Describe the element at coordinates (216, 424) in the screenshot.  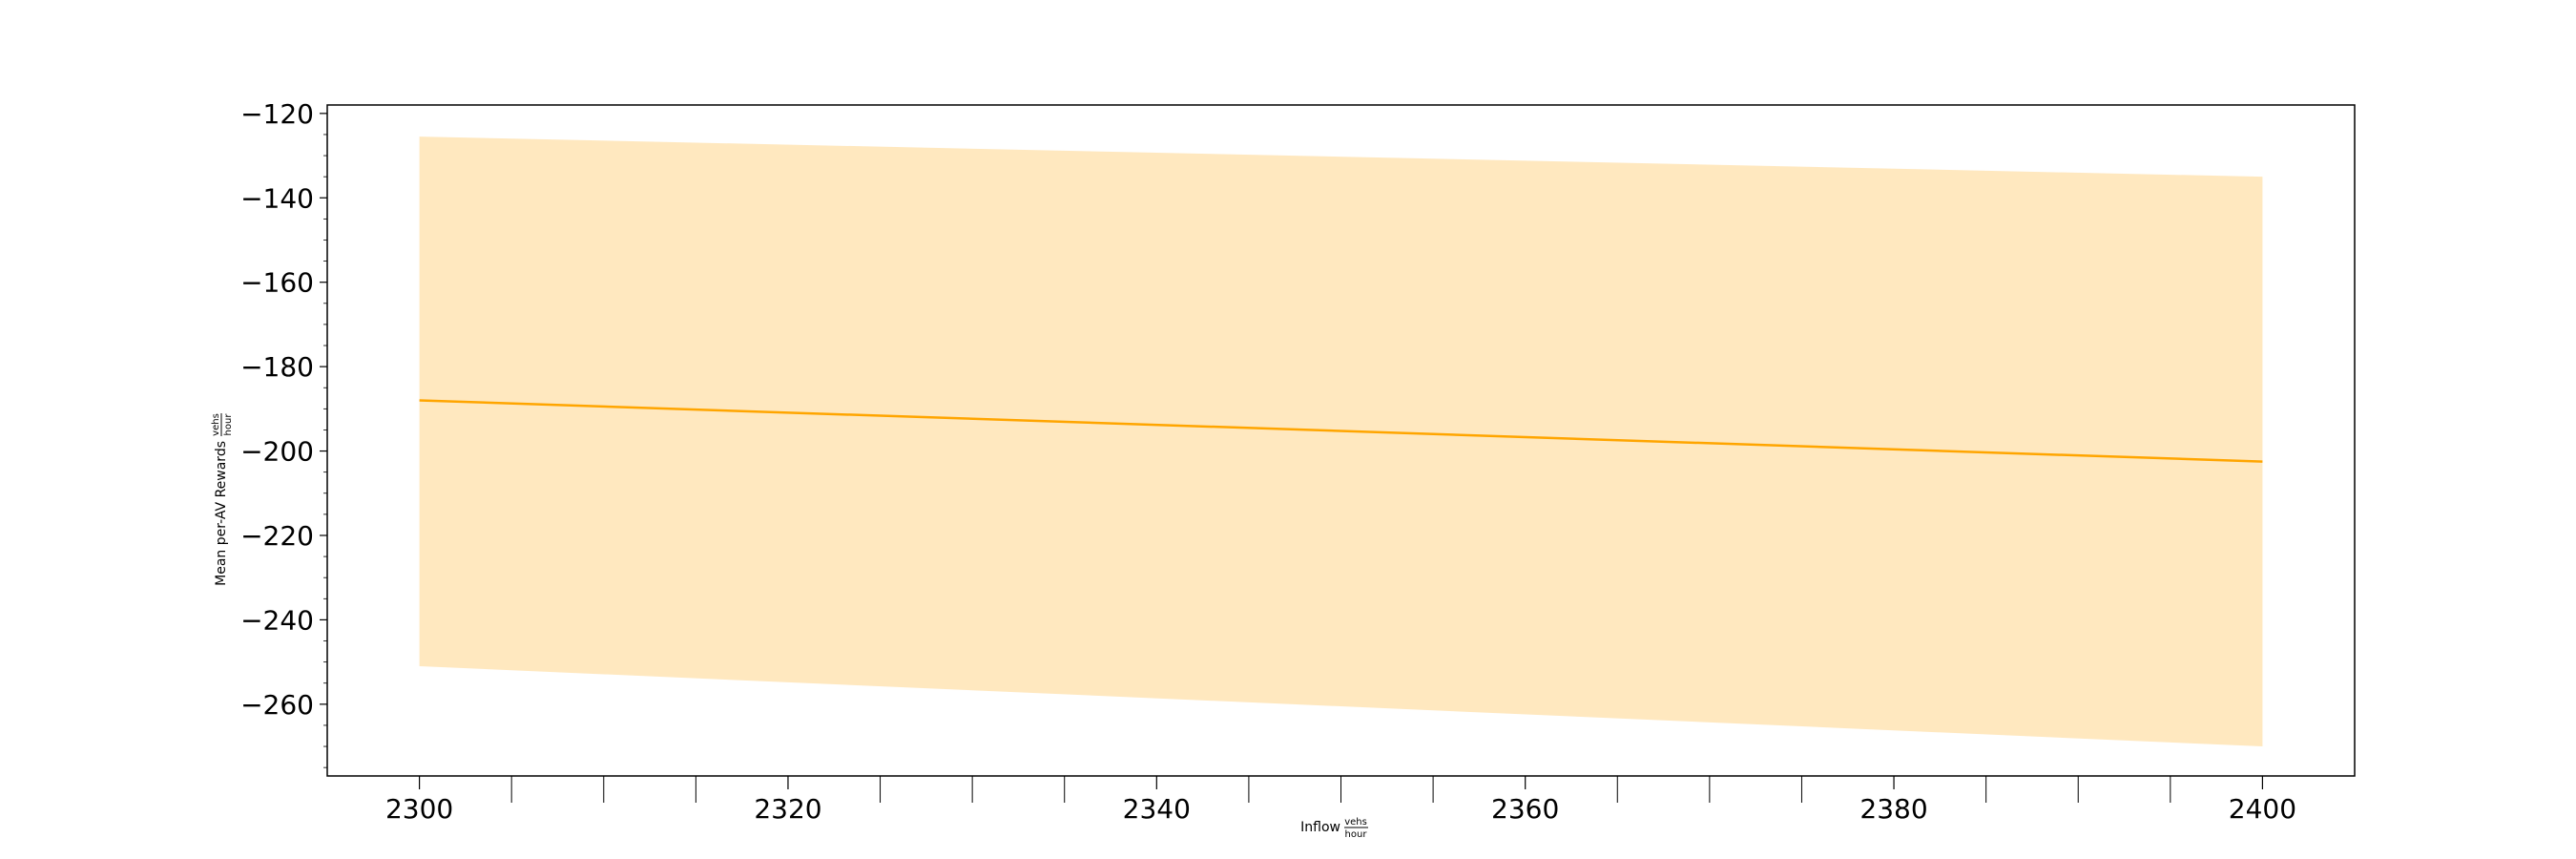
I see `y-axis-label-unit-numerator: vehs` at that location.